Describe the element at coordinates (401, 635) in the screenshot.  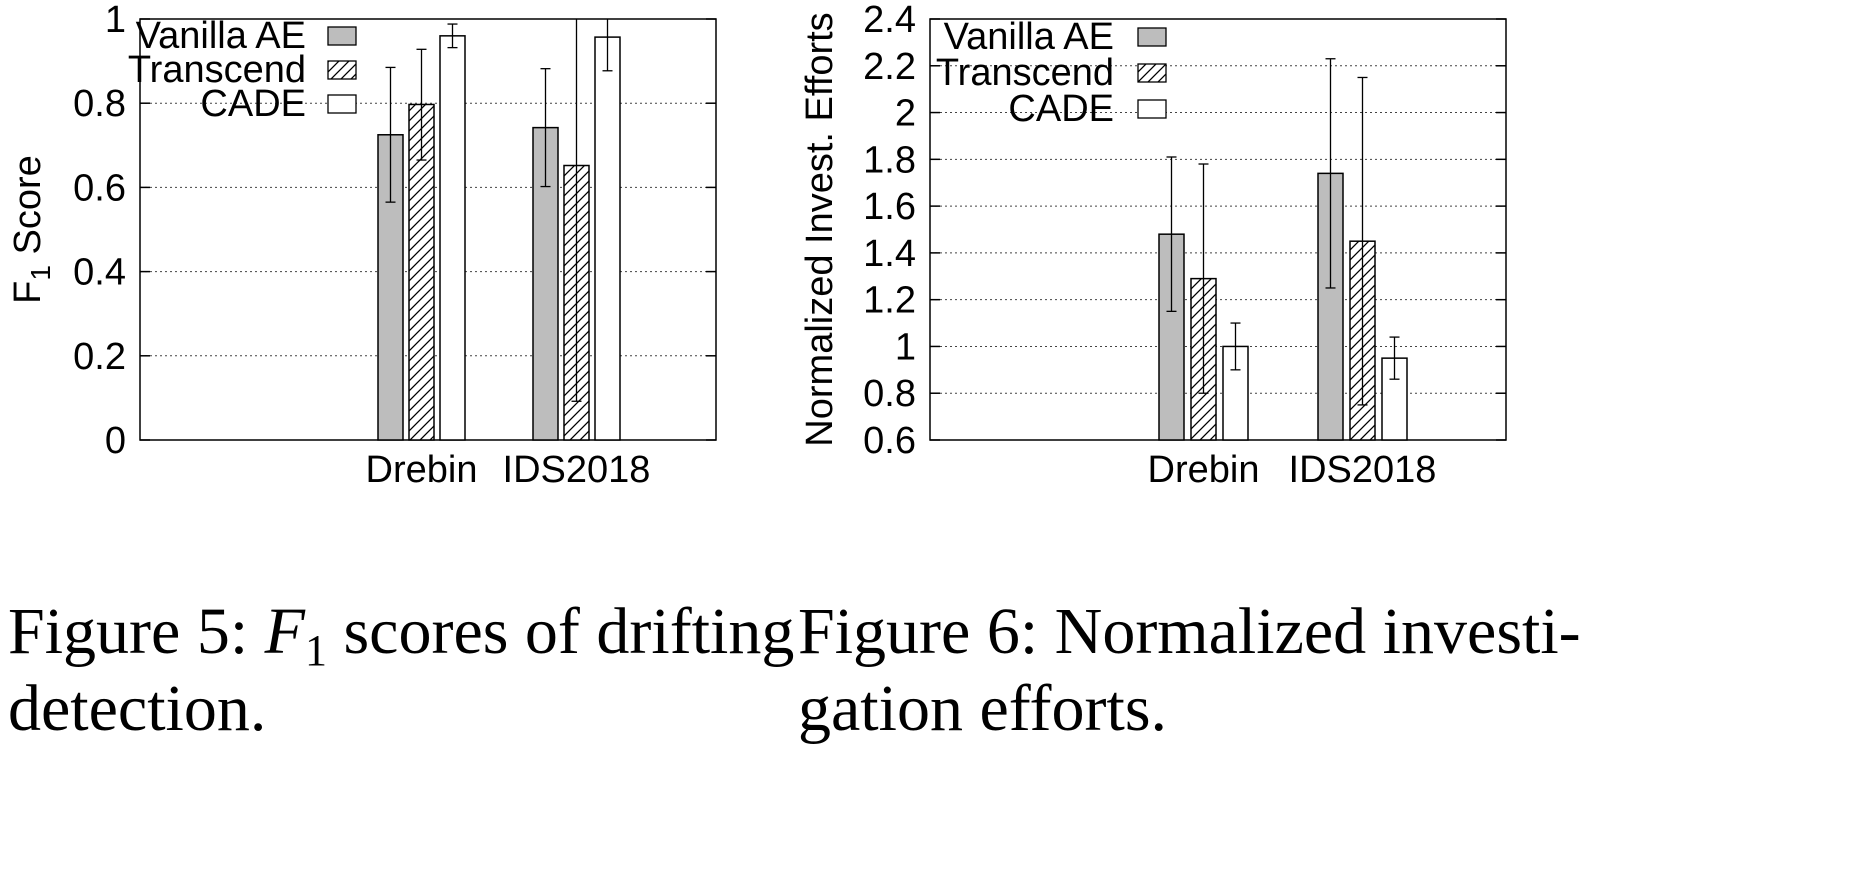
I see `figure5-caption-line1: Figure 5: F1 scores of drifting` at that location.